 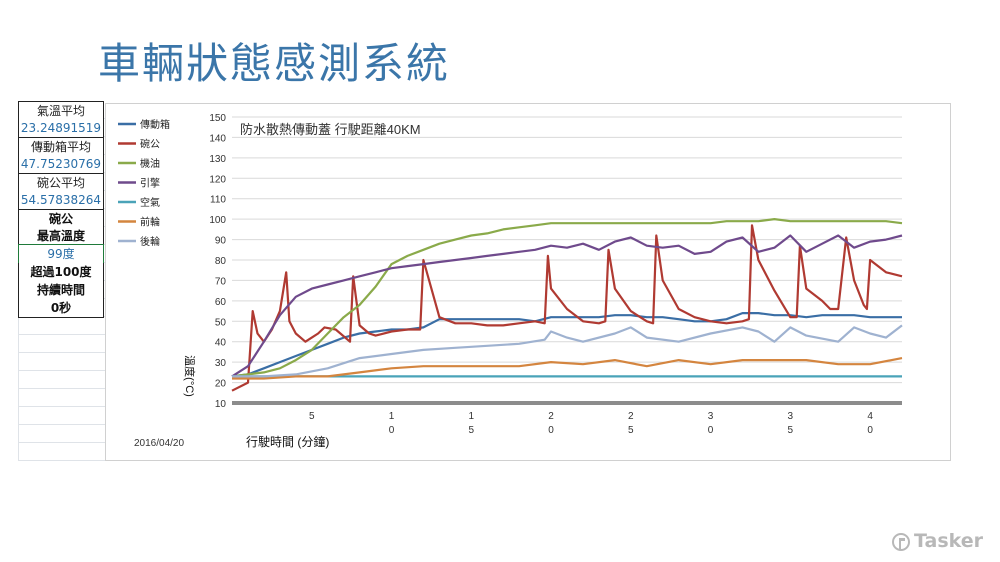 What do you see at coordinates (218, 200) in the screenshot?
I see `y-tick-label: 110` at bounding box center [218, 200].